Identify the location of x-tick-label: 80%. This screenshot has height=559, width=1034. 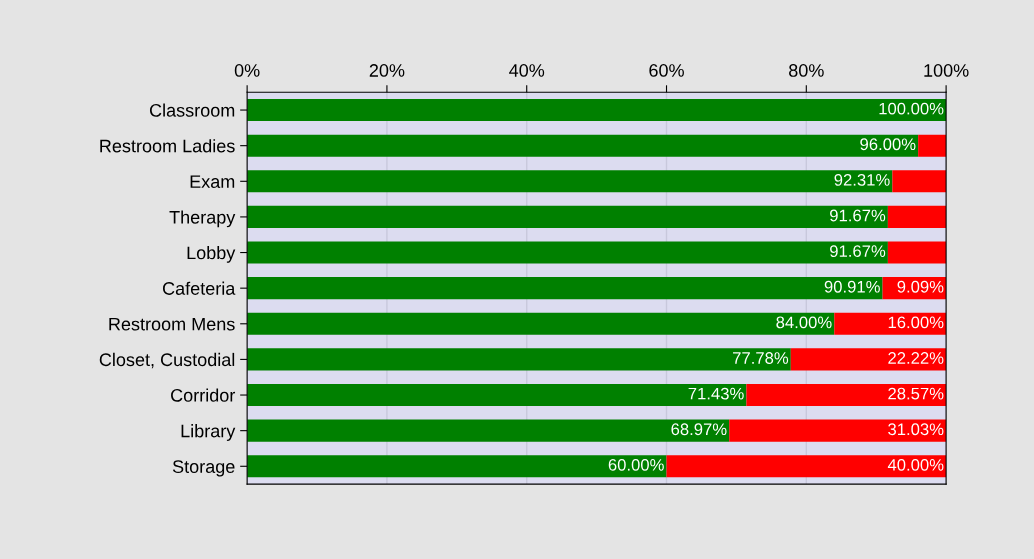
(806, 70).